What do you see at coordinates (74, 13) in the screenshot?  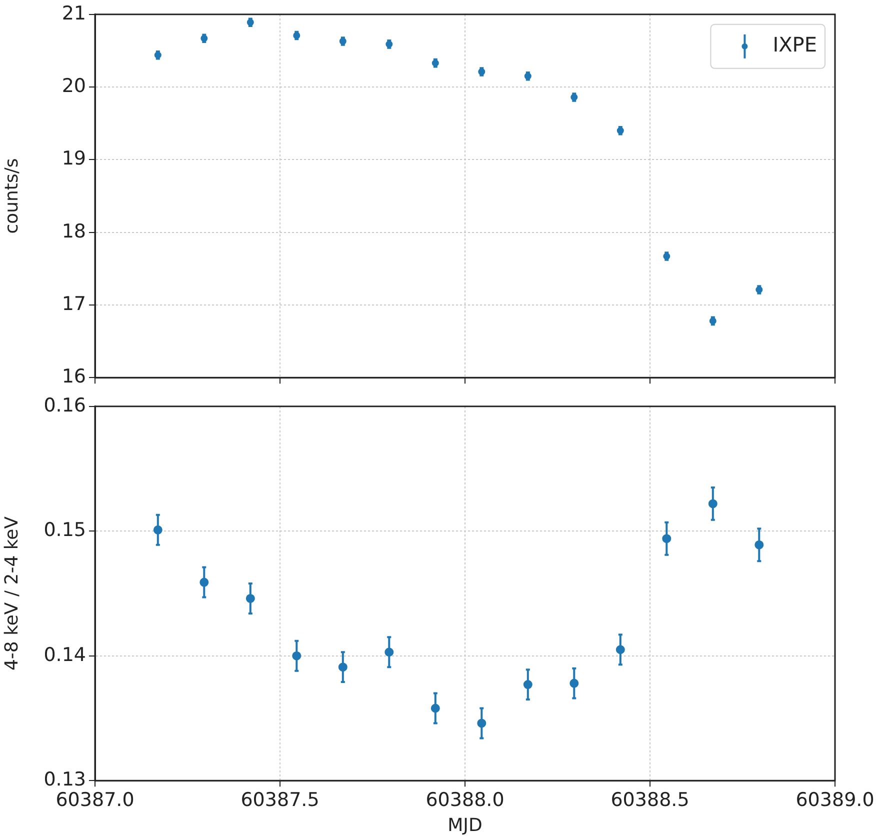 I see `y-tick-label: 21` at bounding box center [74, 13].